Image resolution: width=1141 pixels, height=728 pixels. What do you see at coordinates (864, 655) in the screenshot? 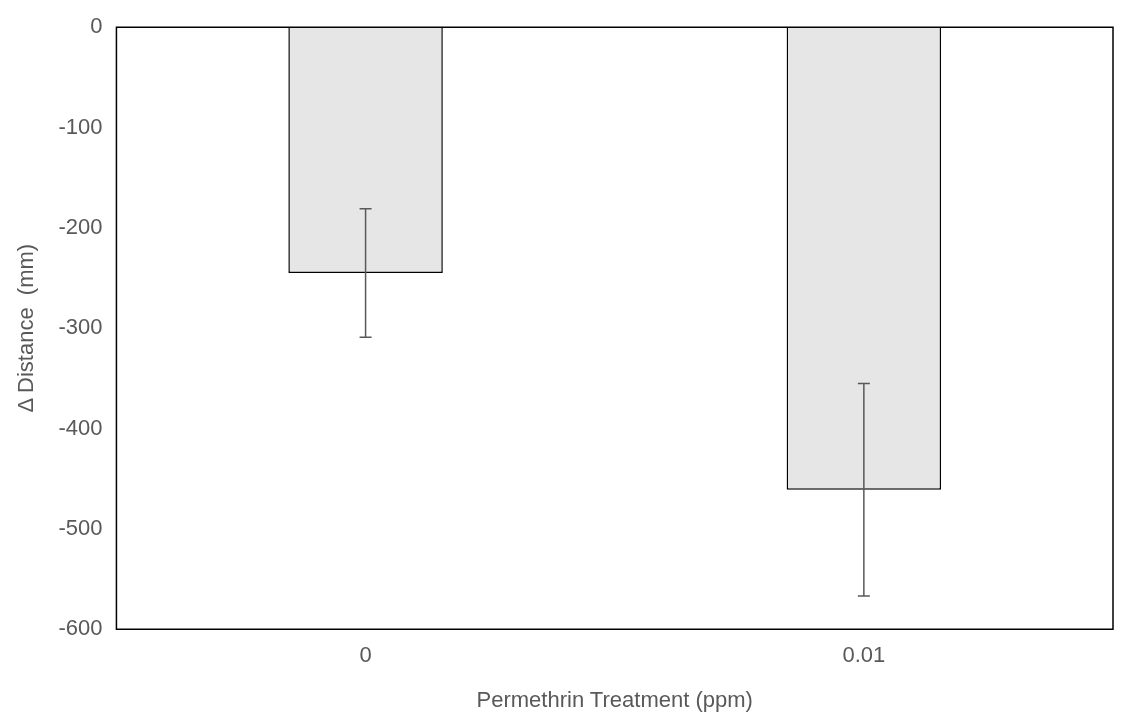
I see `x-tick-label: 0.01` at bounding box center [864, 655].